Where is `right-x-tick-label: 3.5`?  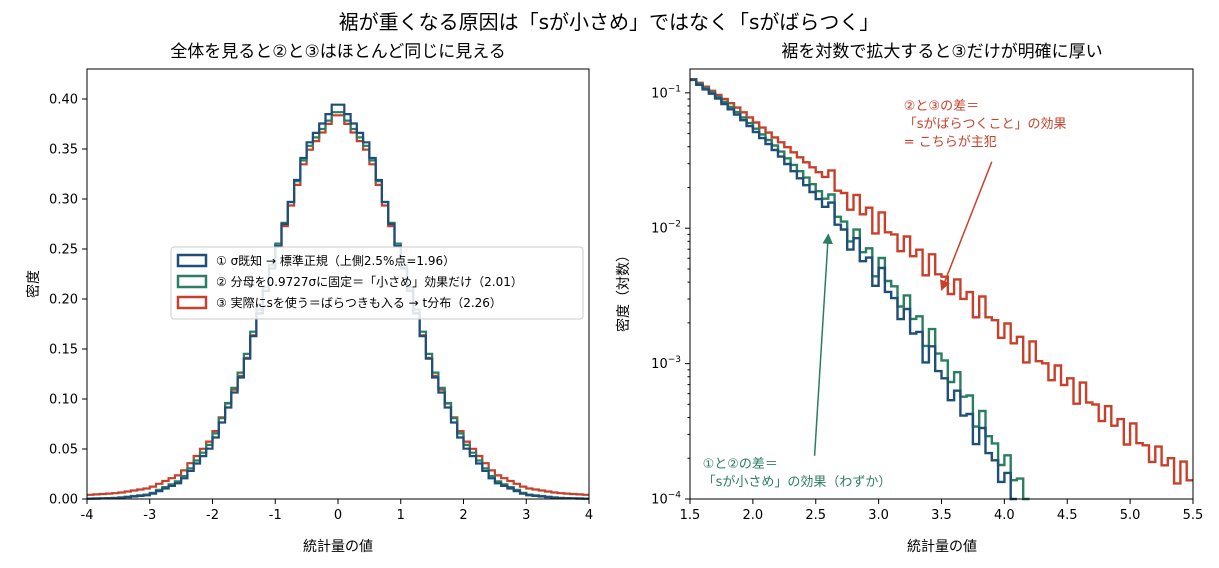 right-x-tick-label: 3.5 is located at coordinates (941, 515).